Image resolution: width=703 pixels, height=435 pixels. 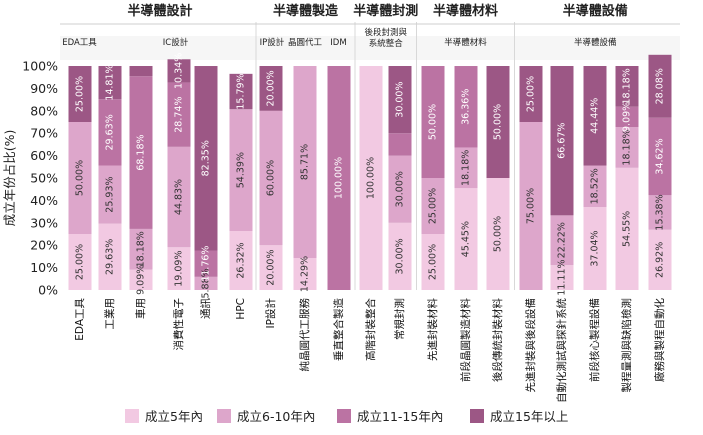 What do you see at coordinates (174, 416) in the screenshot?
I see `legend-label: 成立5年內` at bounding box center [174, 416].